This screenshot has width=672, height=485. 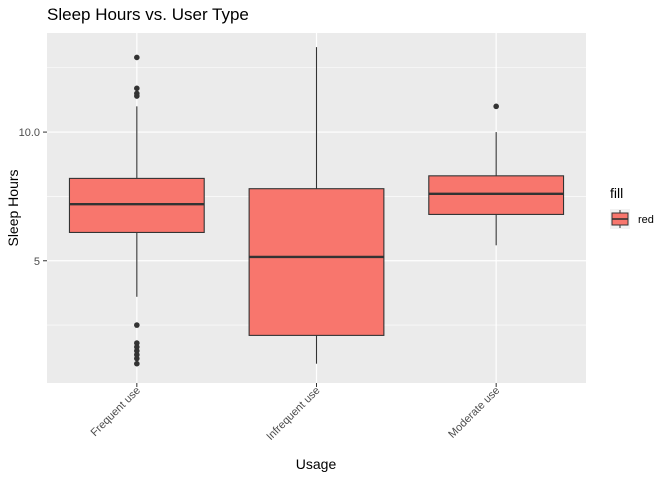 I want to click on box-frequent-use, so click(x=136, y=210).